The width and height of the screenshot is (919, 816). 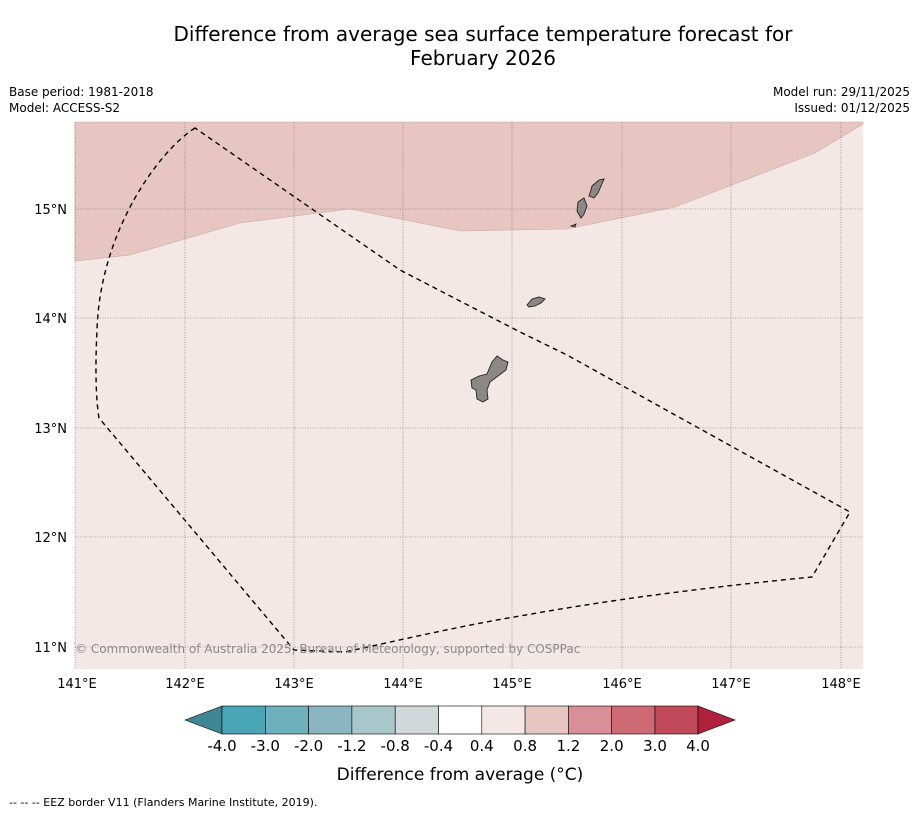 I want to click on colorbar-tick-label: 2.0, so click(x=612, y=746).